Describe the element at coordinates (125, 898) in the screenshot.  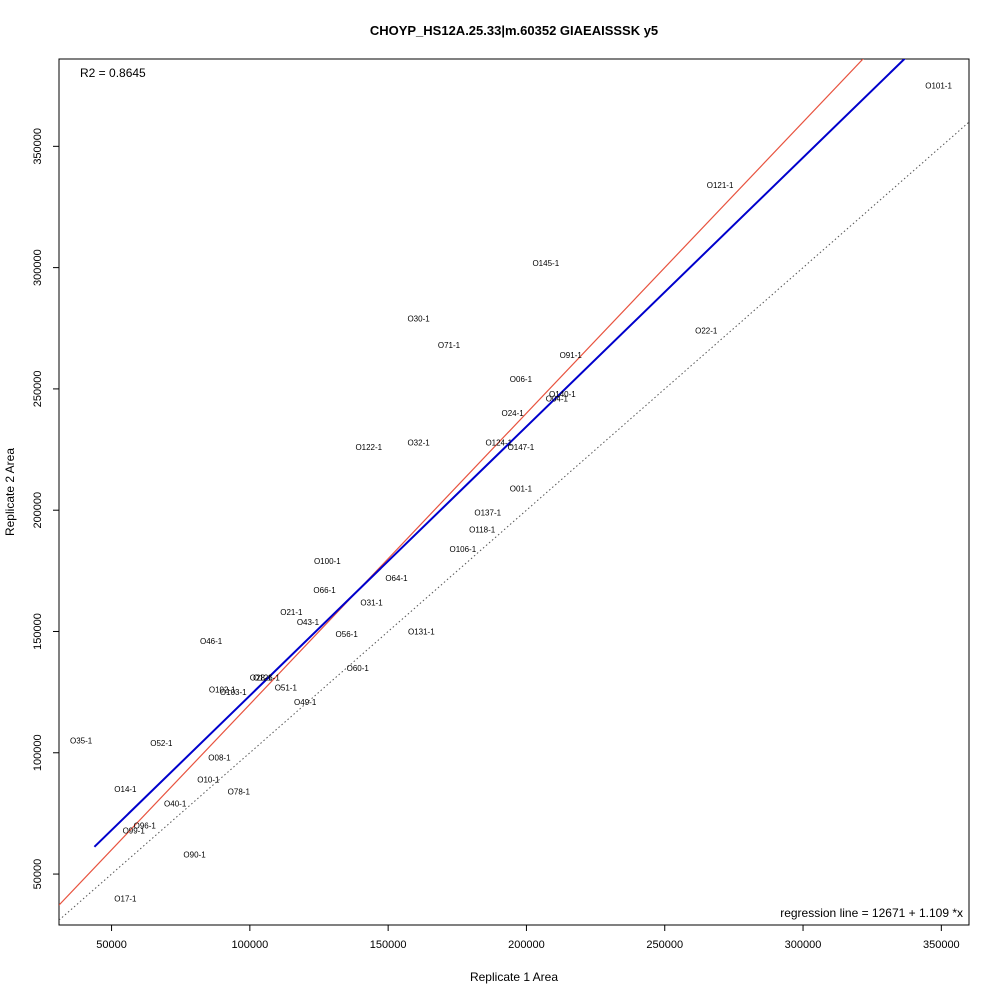
I see `point-label: O17-1` at that location.